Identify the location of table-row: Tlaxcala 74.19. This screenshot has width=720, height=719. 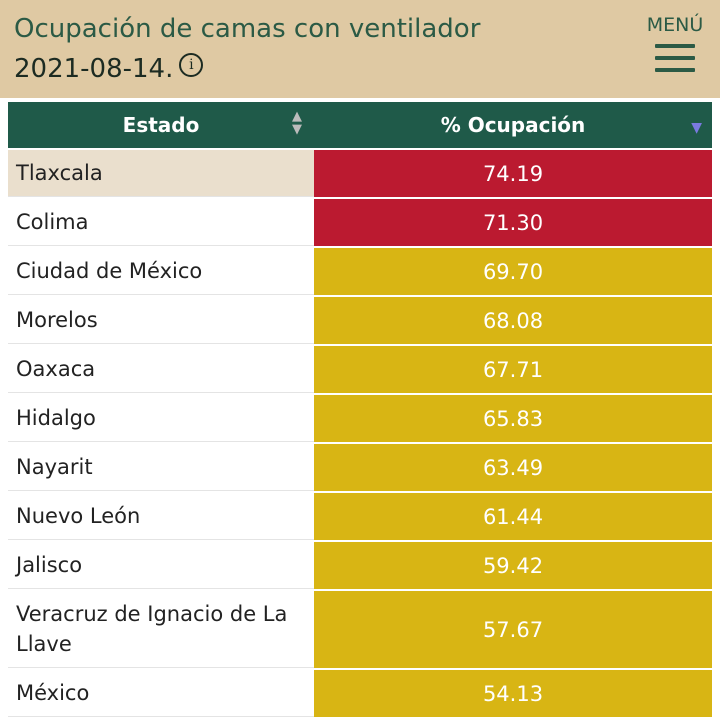
(360, 173).